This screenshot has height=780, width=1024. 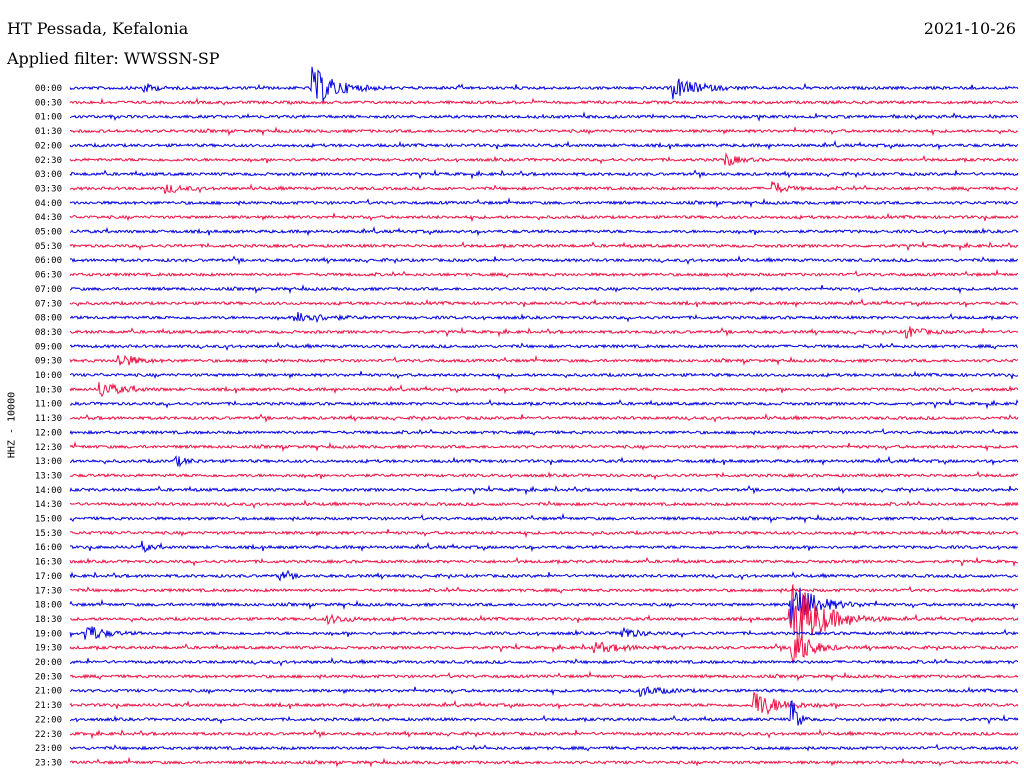 What do you see at coordinates (48, 649) in the screenshot?
I see `row-time-label: 19:30` at bounding box center [48, 649].